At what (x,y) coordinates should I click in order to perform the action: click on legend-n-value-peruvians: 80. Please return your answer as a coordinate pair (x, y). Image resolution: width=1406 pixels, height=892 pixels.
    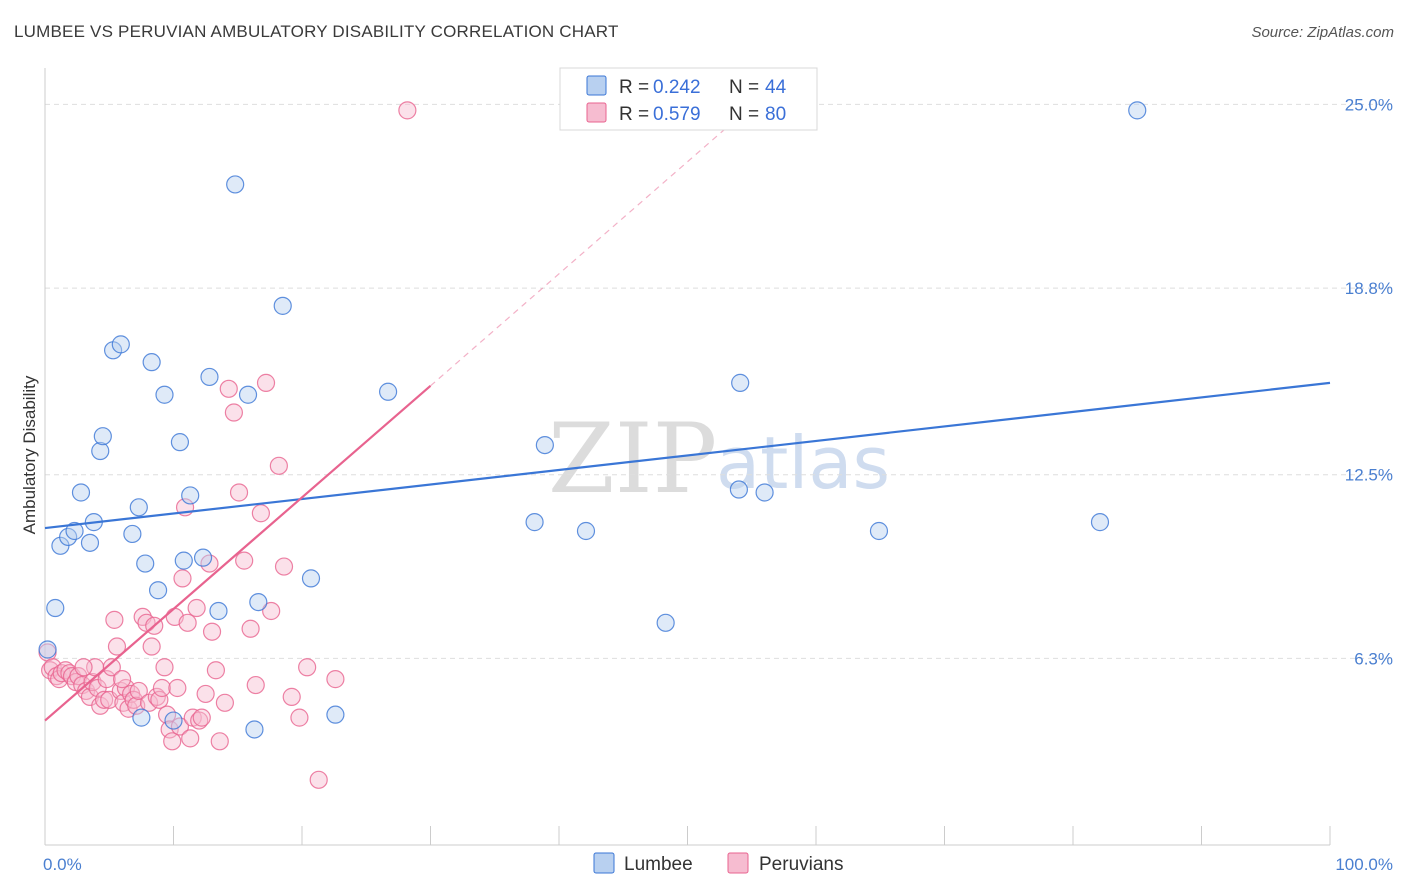
    Looking at the image, I should click on (775, 114).